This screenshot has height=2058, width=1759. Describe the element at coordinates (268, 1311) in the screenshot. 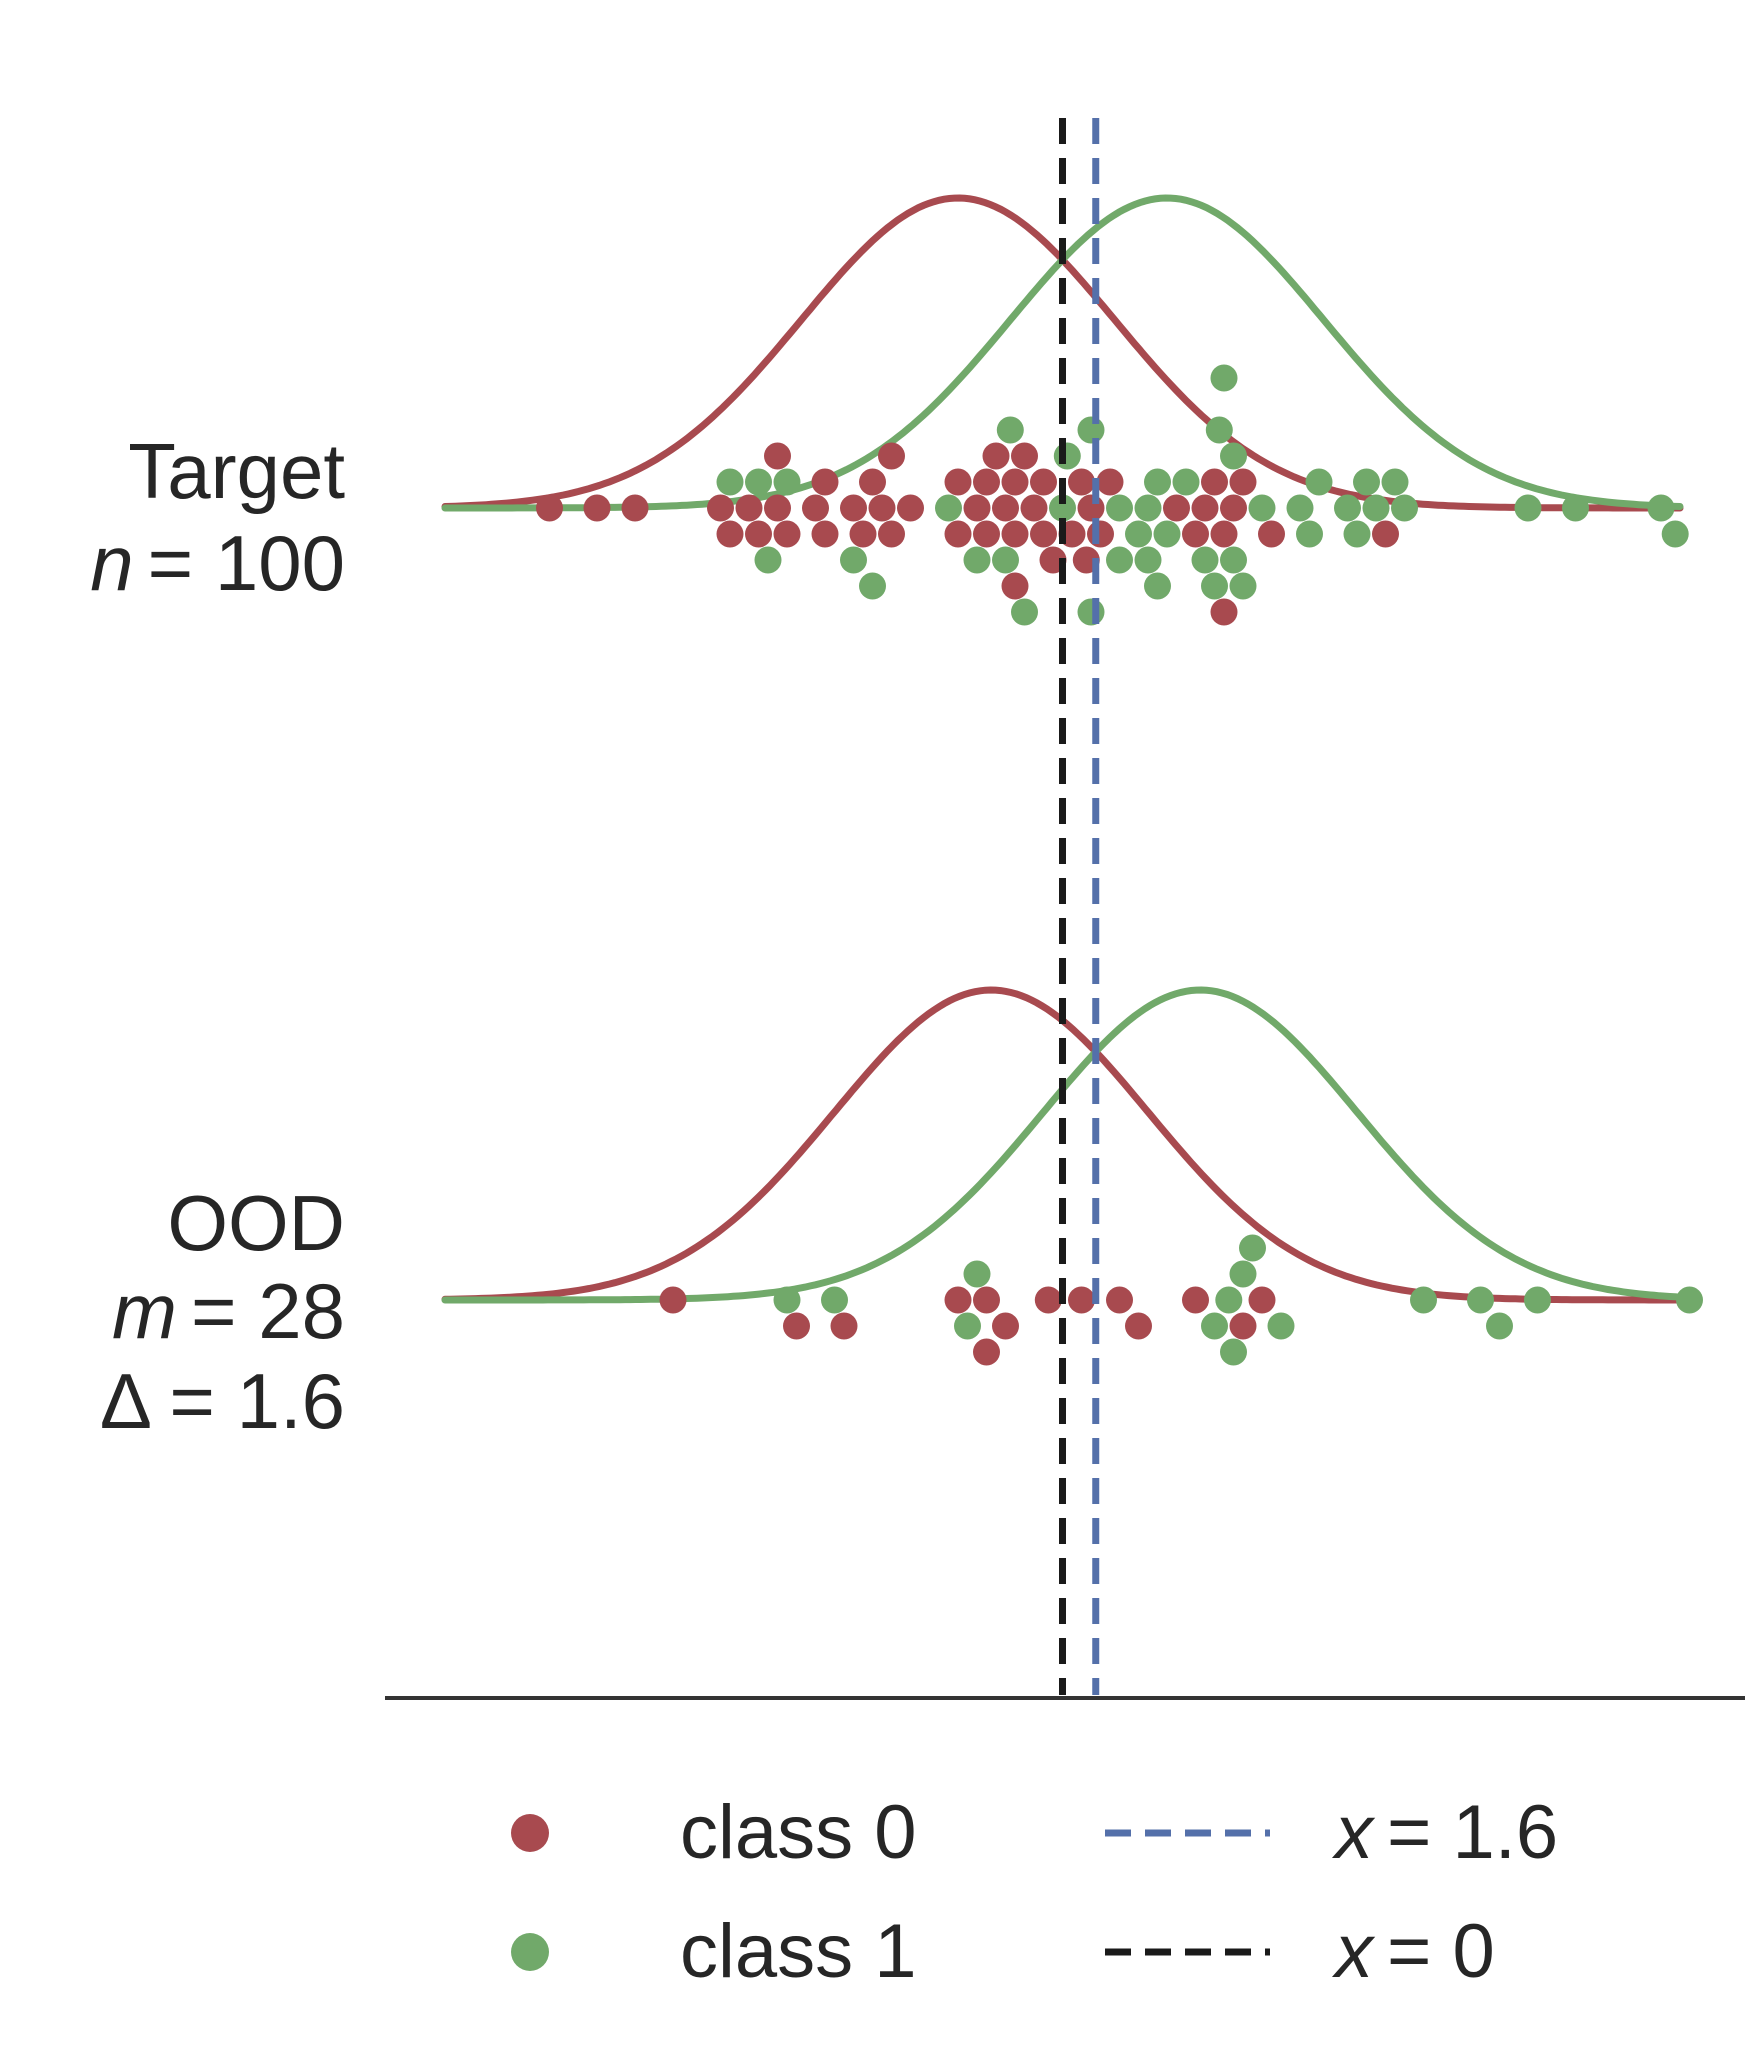

I see `ood-count-value: = 28` at that location.